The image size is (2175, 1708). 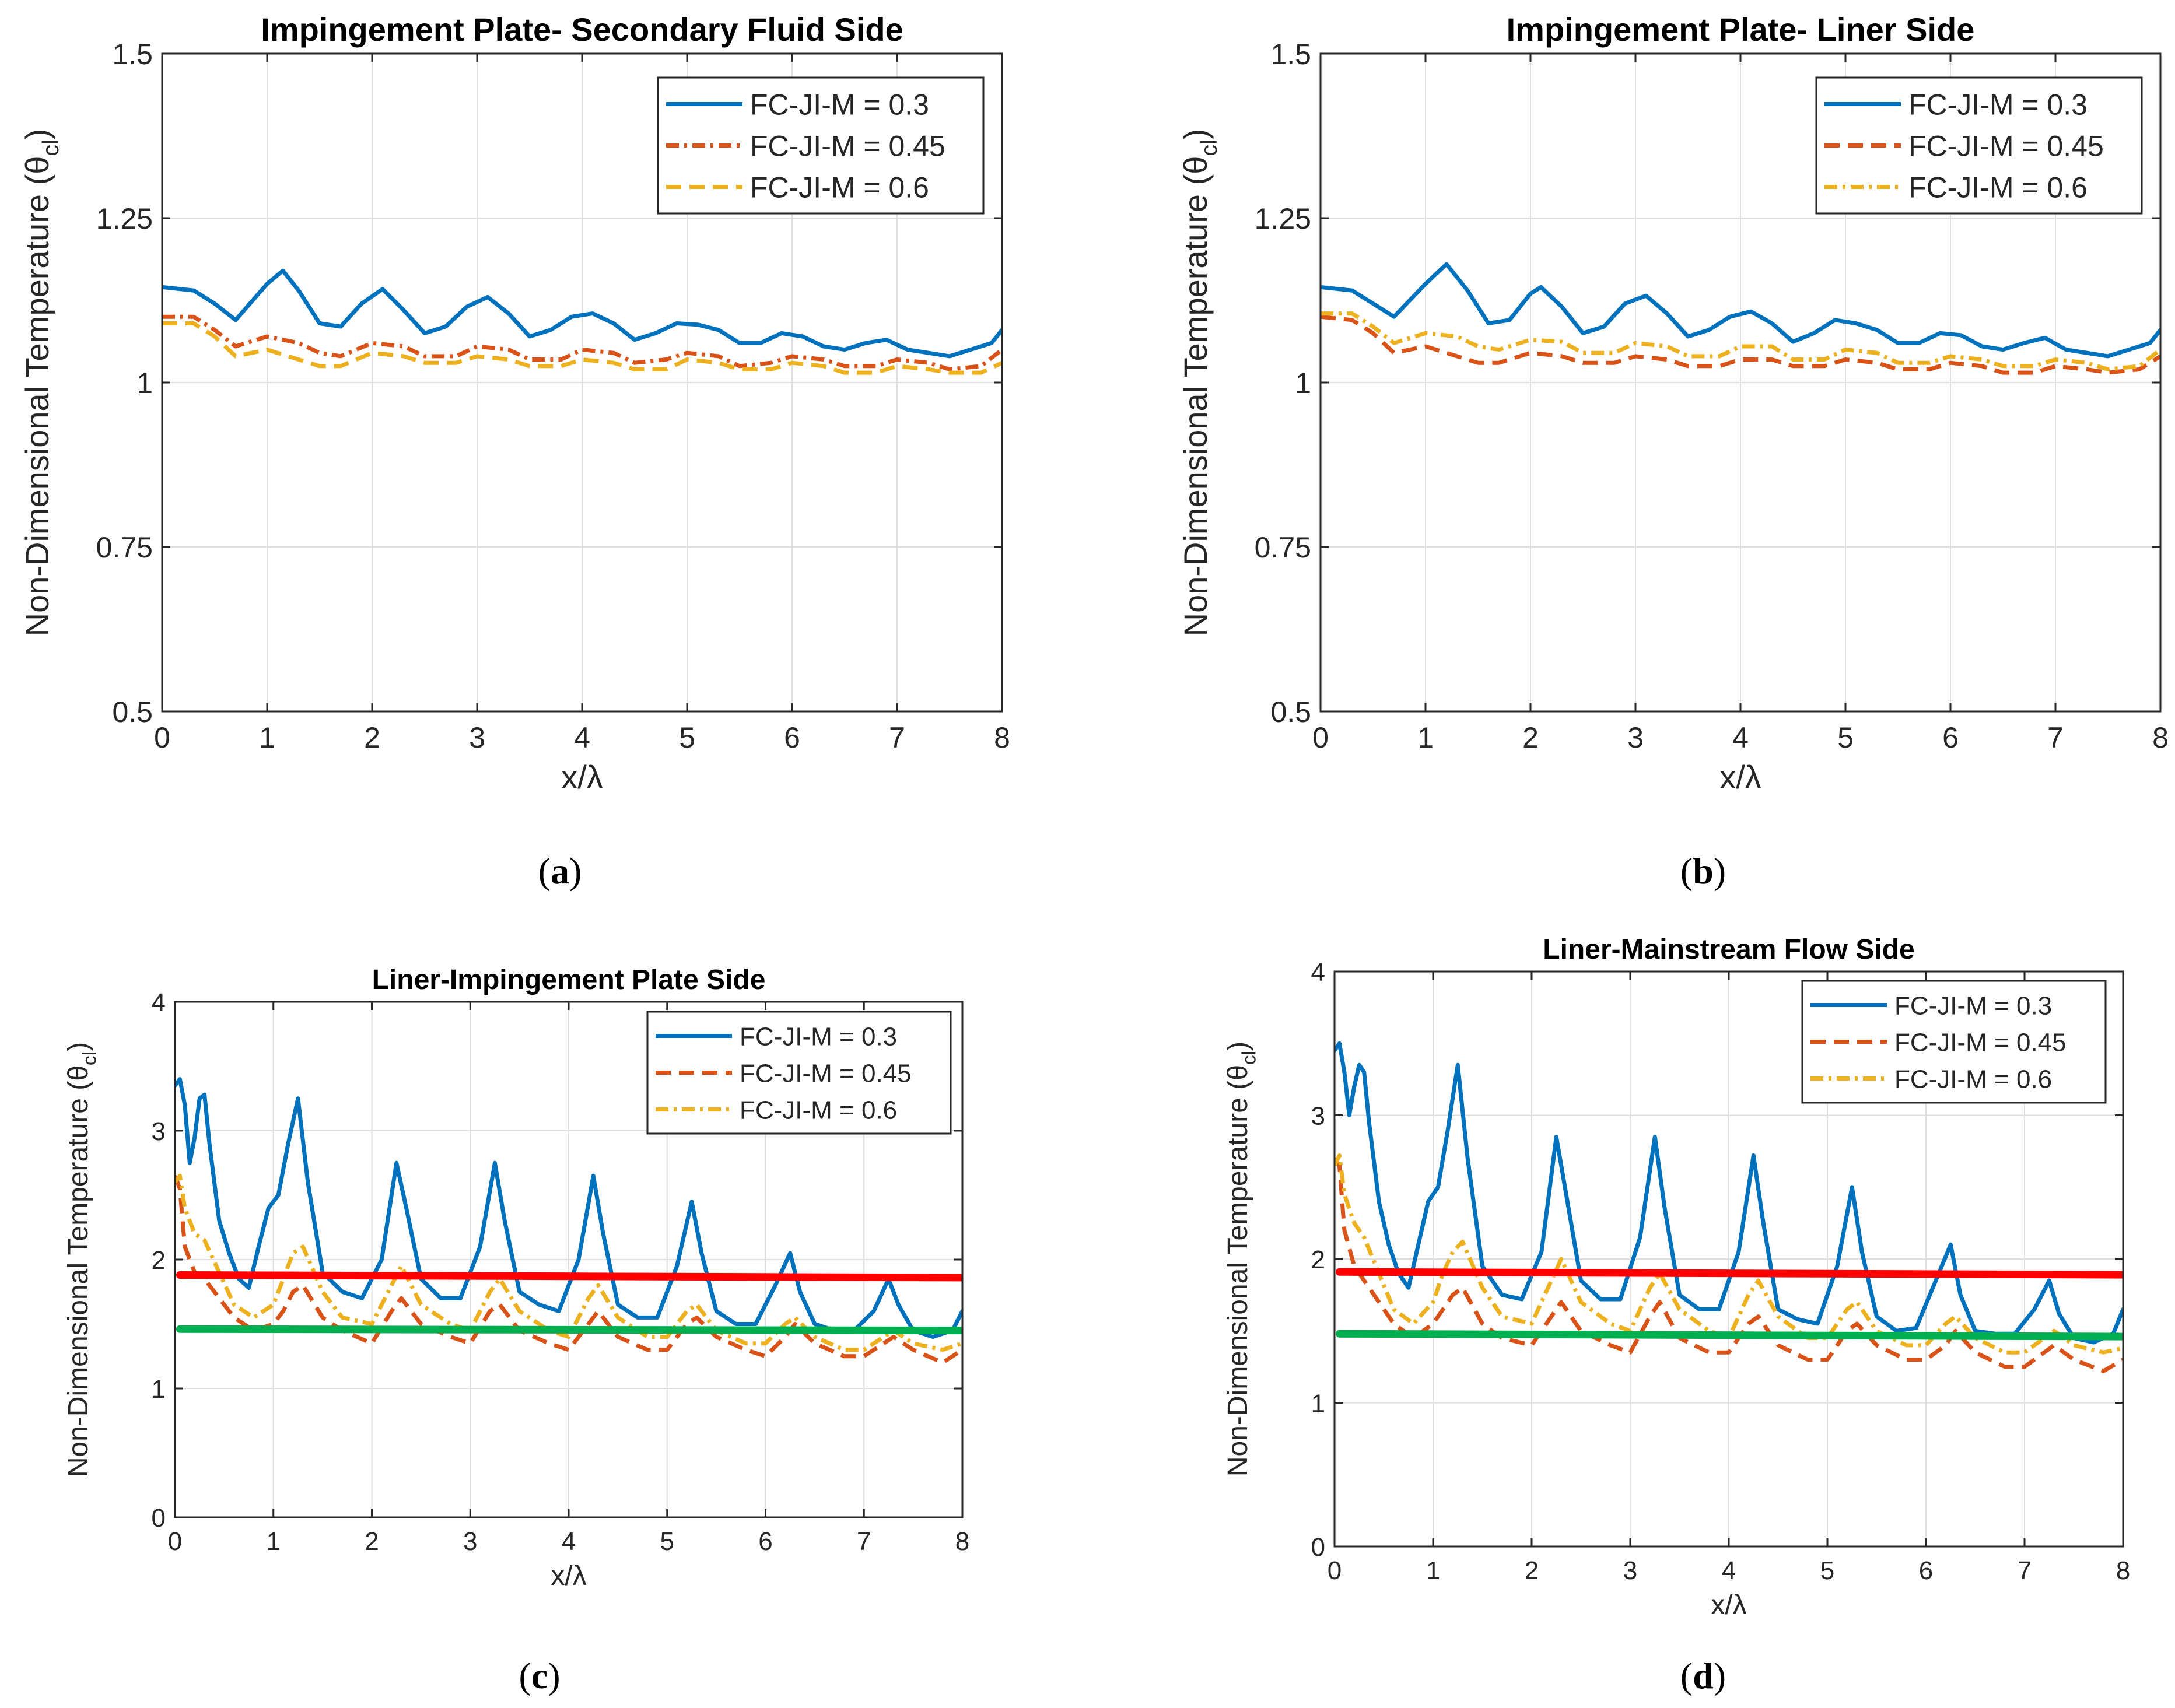 I want to click on caption-letter: b, so click(x=1703, y=871).